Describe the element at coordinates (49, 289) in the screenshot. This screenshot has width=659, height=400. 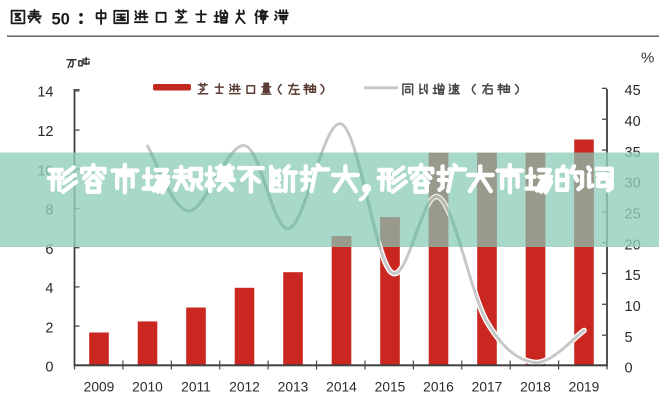
I see `svg-text: 4` at that location.